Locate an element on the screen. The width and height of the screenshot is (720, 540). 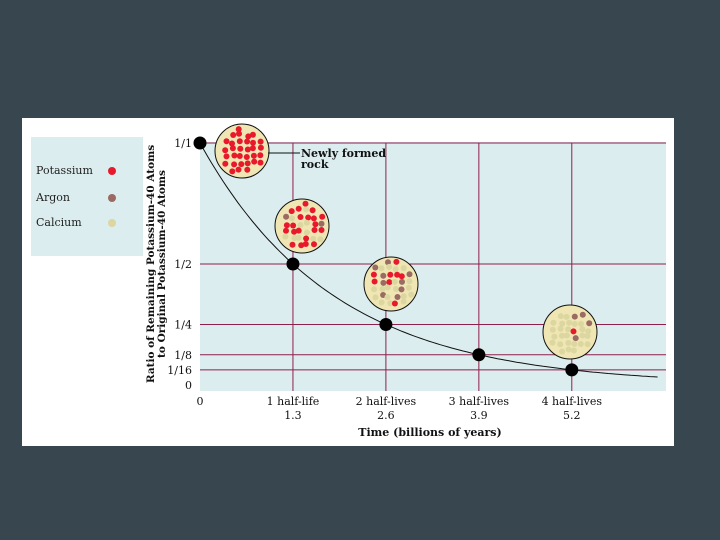
rock-outline is located at coordinates (570, 332).